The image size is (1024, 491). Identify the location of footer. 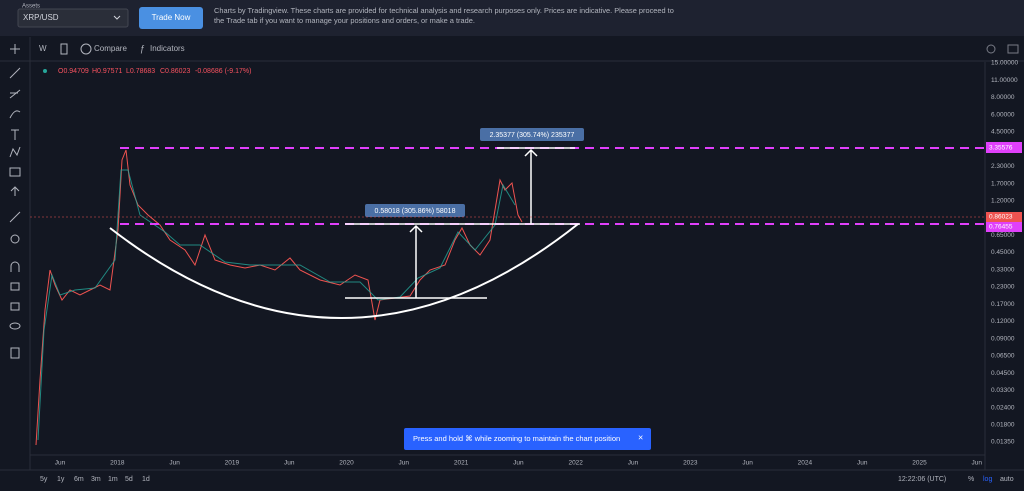
(512, 478).